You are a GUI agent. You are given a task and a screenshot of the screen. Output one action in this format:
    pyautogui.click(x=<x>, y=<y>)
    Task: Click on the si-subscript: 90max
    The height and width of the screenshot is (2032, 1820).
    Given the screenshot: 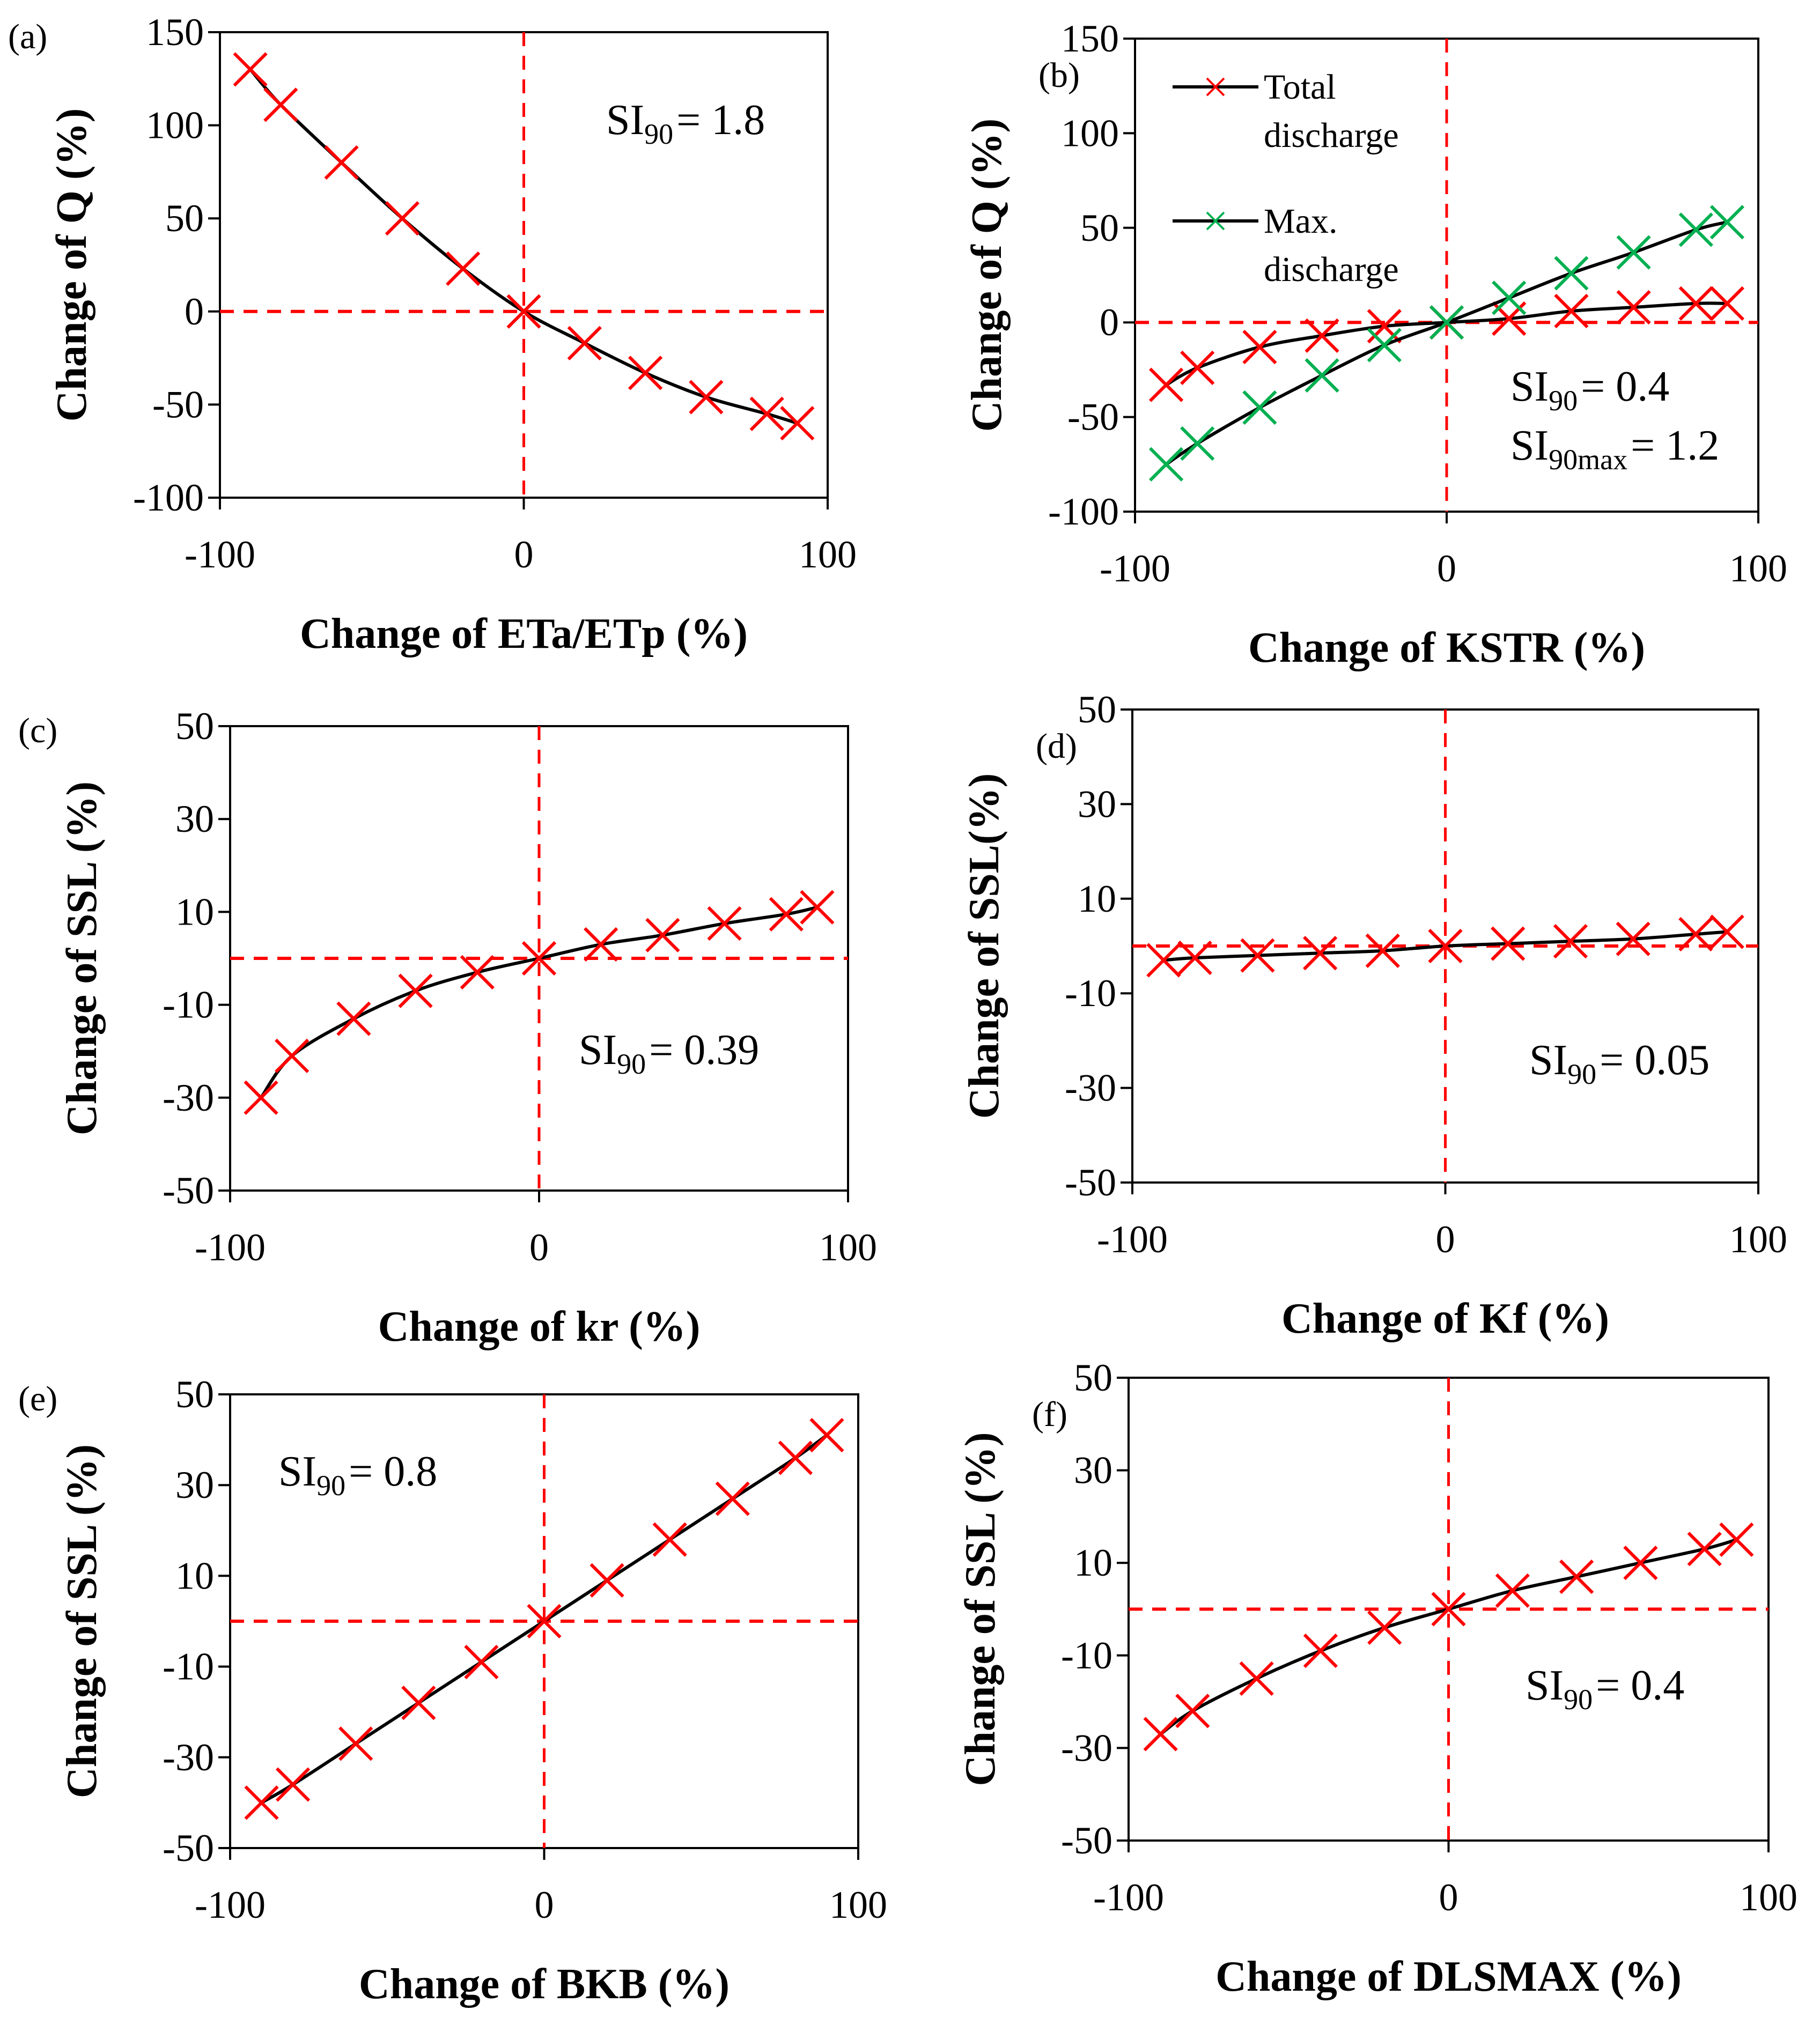 What is the action you would take?
    pyautogui.click(x=1588, y=460)
    